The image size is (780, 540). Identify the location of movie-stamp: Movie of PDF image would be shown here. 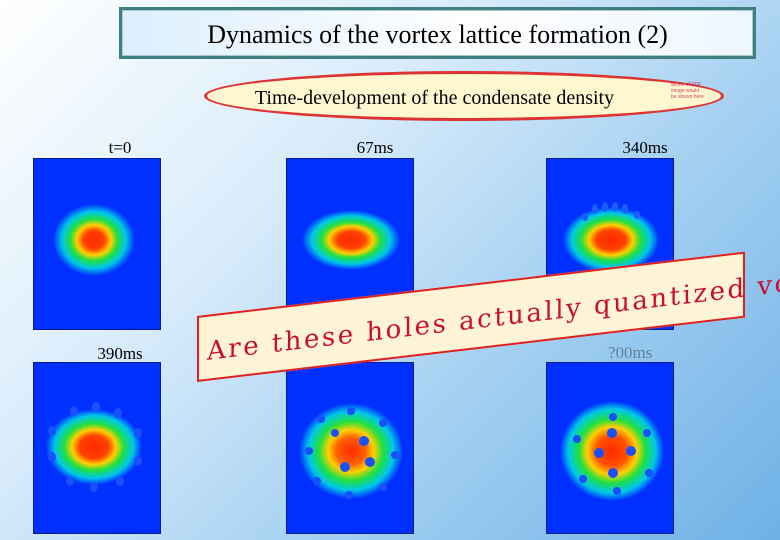
(688, 98).